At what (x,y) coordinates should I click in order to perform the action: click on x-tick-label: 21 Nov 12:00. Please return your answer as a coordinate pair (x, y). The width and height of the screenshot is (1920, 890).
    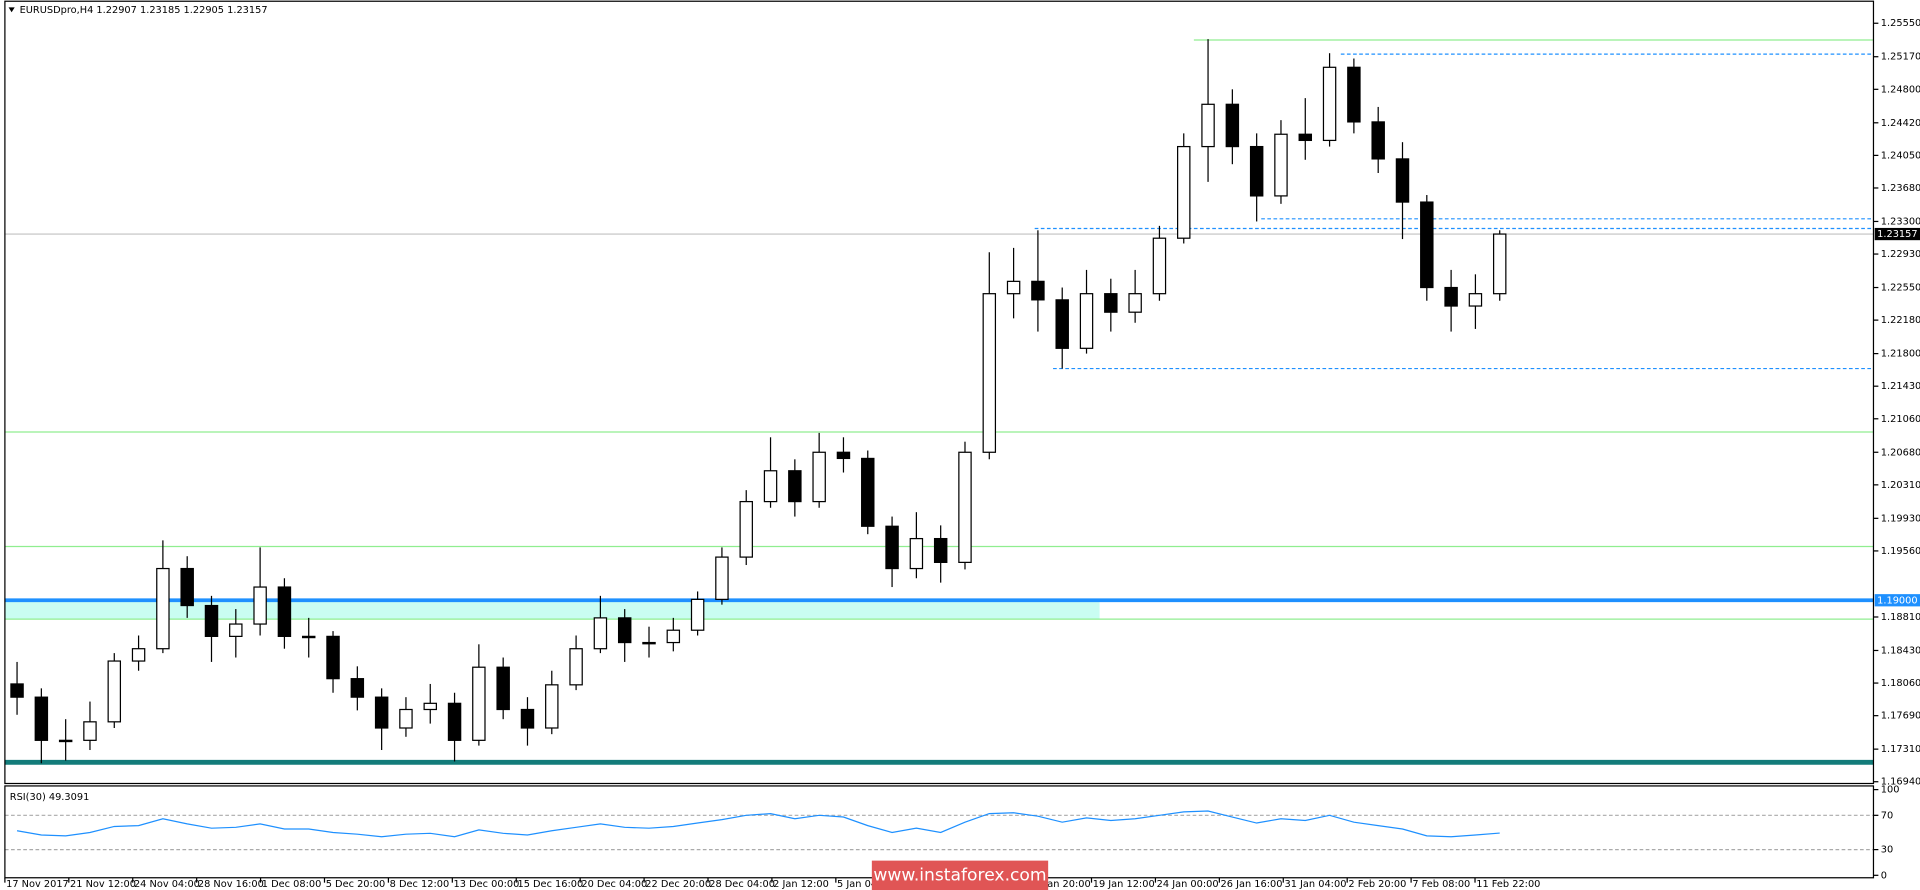
    Looking at the image, I should click on (103, 884).